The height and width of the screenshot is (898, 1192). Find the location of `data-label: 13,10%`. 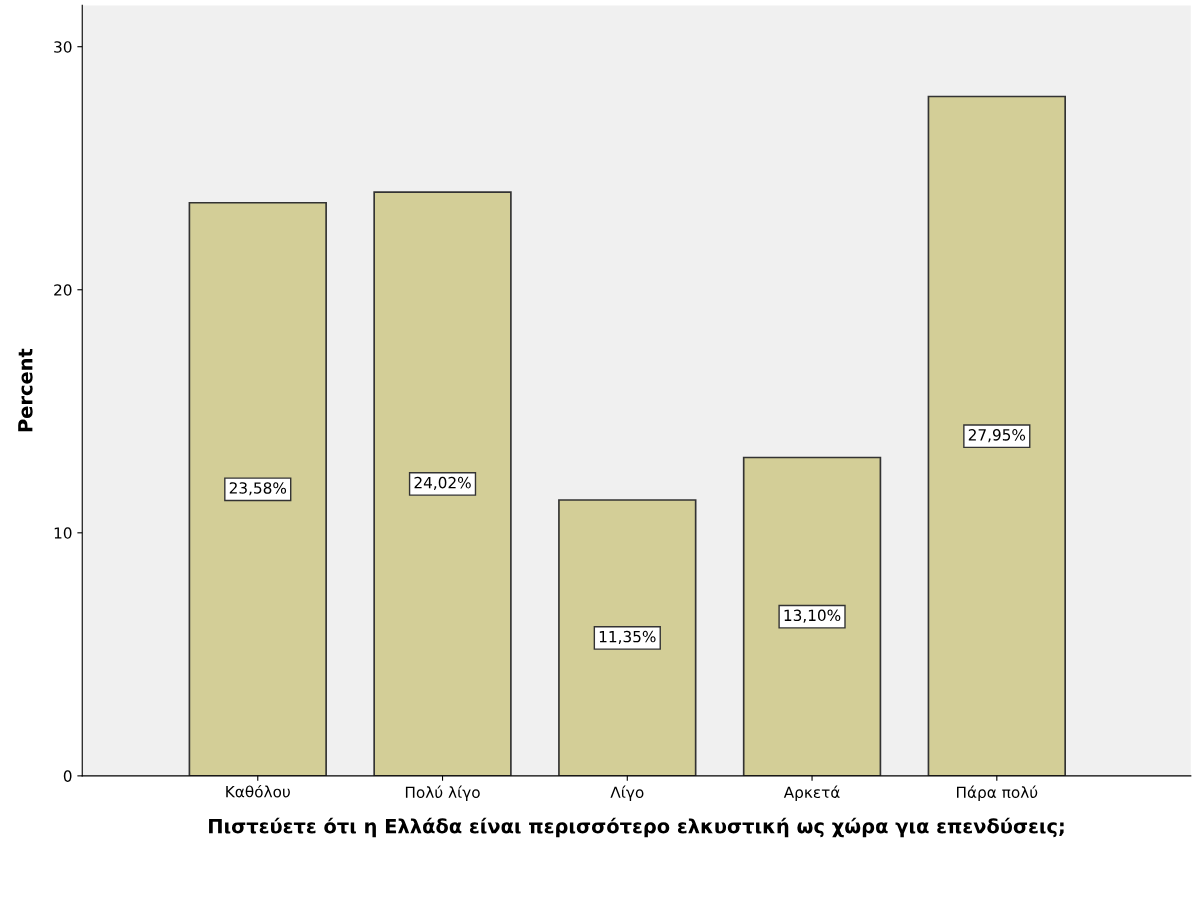

data-label: 13,10% is located at coordinates (812, 616).